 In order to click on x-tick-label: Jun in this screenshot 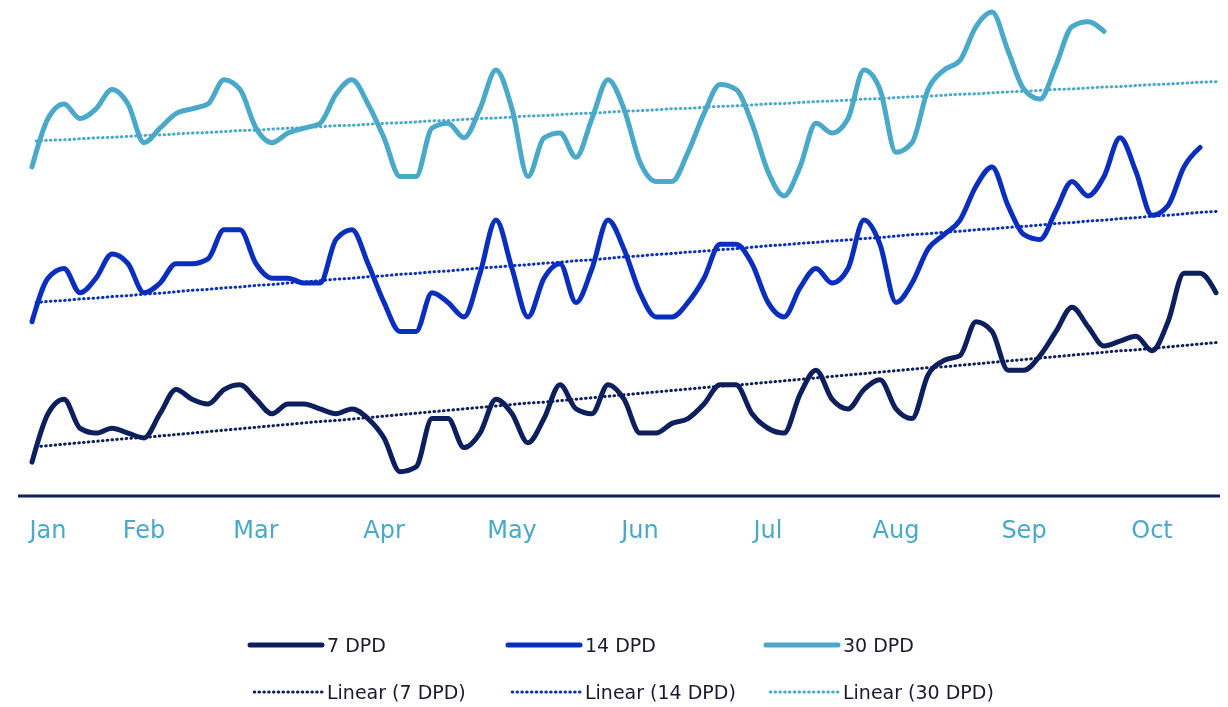, I will do `click(639, 530)`.